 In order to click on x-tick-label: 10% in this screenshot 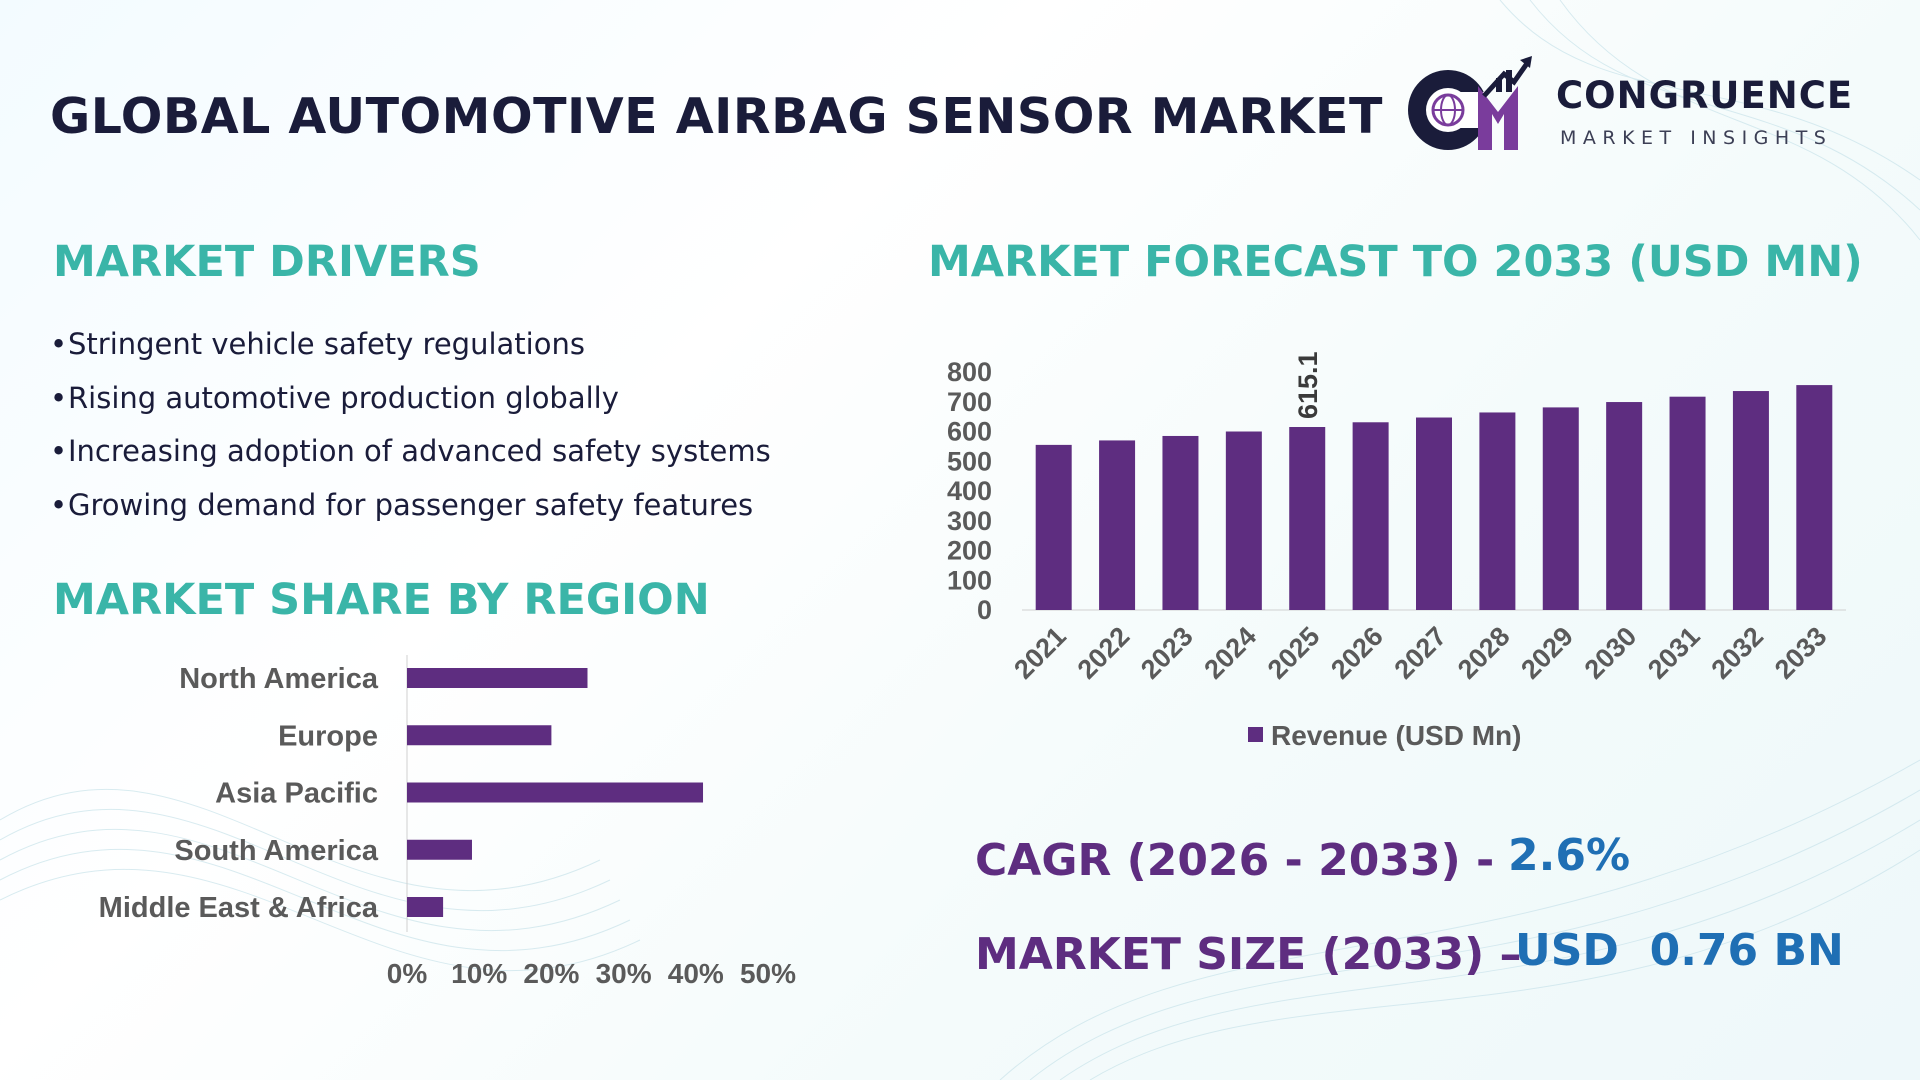, I will do `click(479, 973)`.